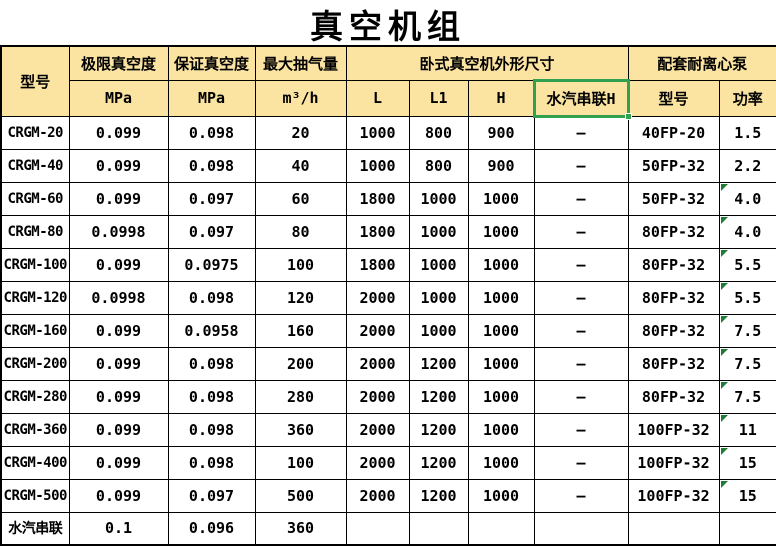  Describe the element at coordinates (35, 429) in the screenshot. I see `model-cell: CRGM-360` at that location.